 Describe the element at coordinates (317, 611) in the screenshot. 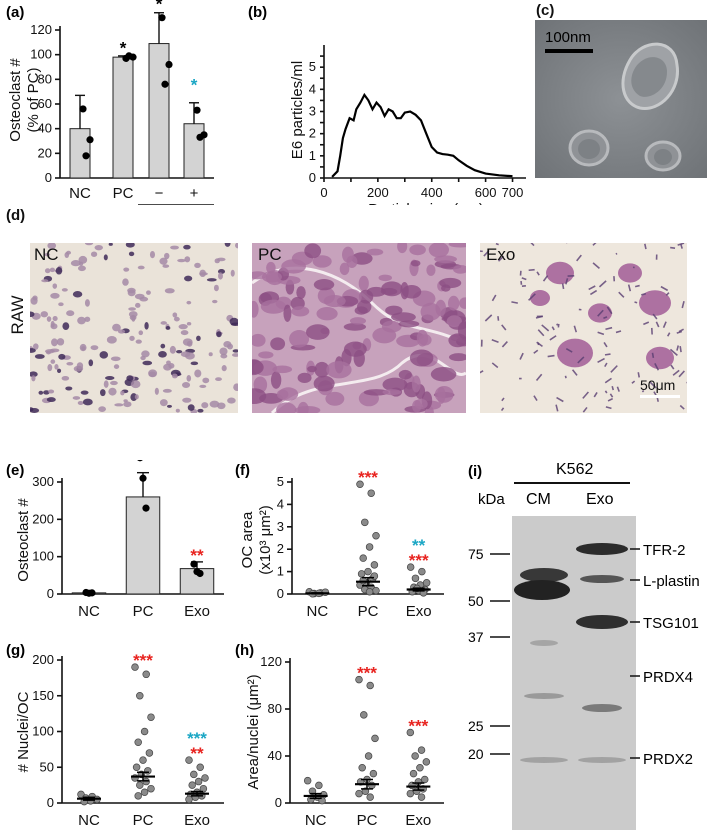

I see `x-tick-label: NC` at that location.